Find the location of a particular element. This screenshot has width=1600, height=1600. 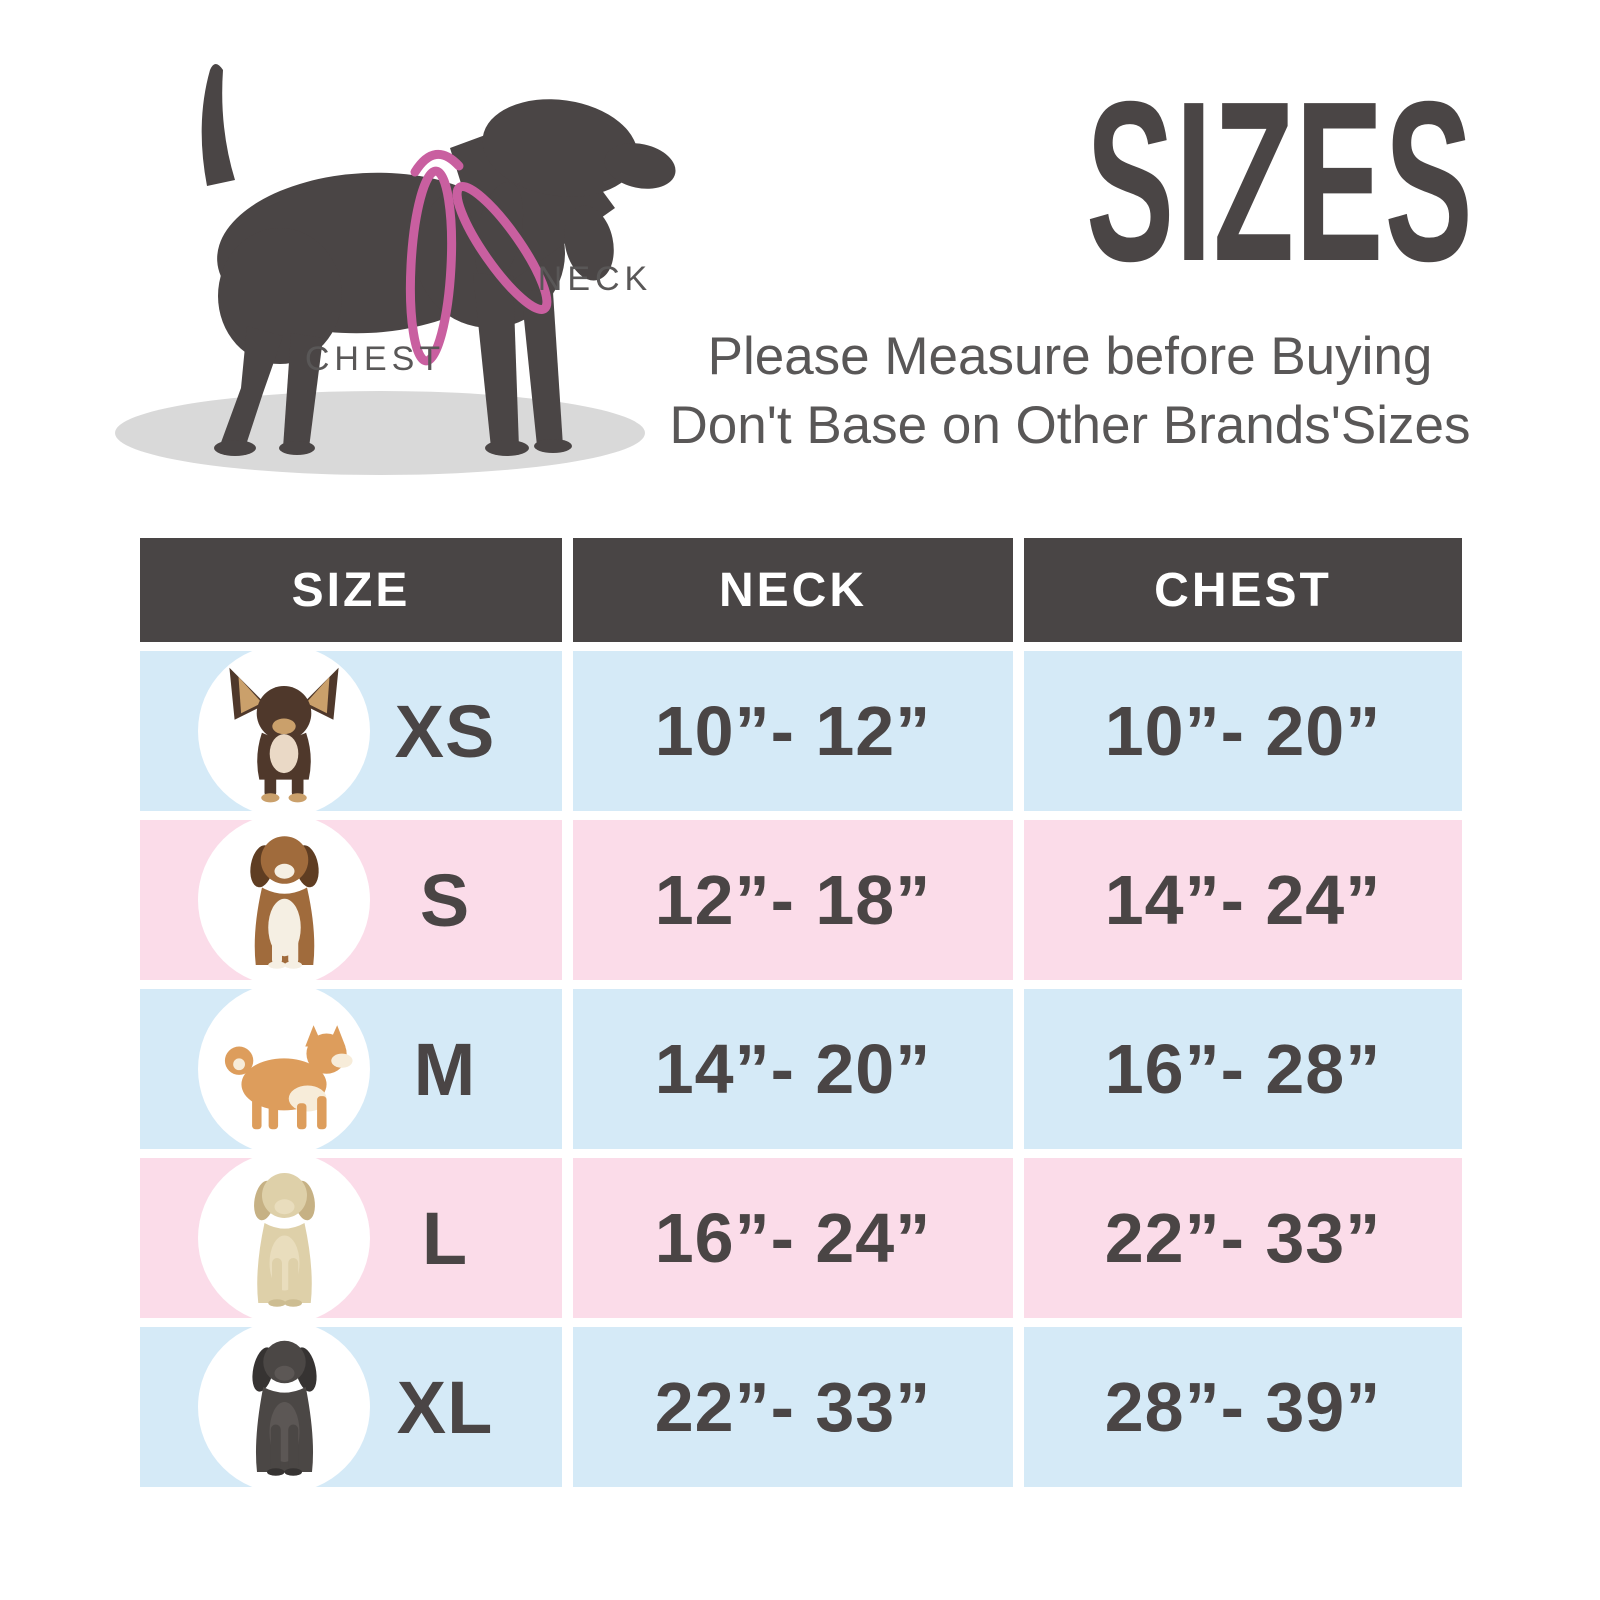

size-cell-m: M is located at coordinates (351, 1069).